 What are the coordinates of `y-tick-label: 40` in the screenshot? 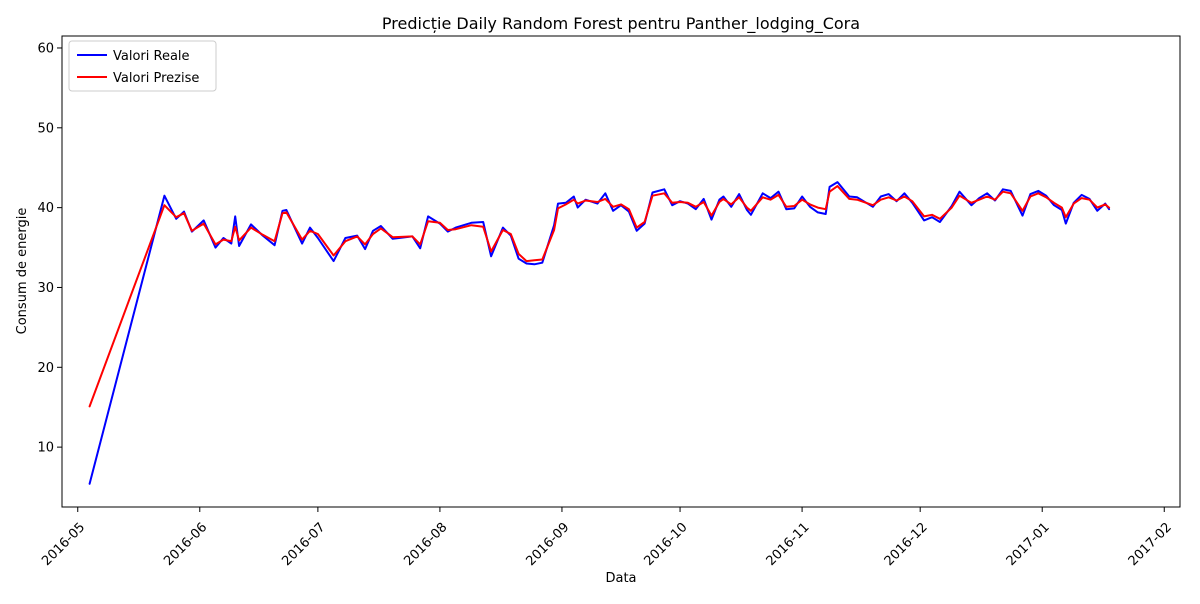 It's located at (45, 208).